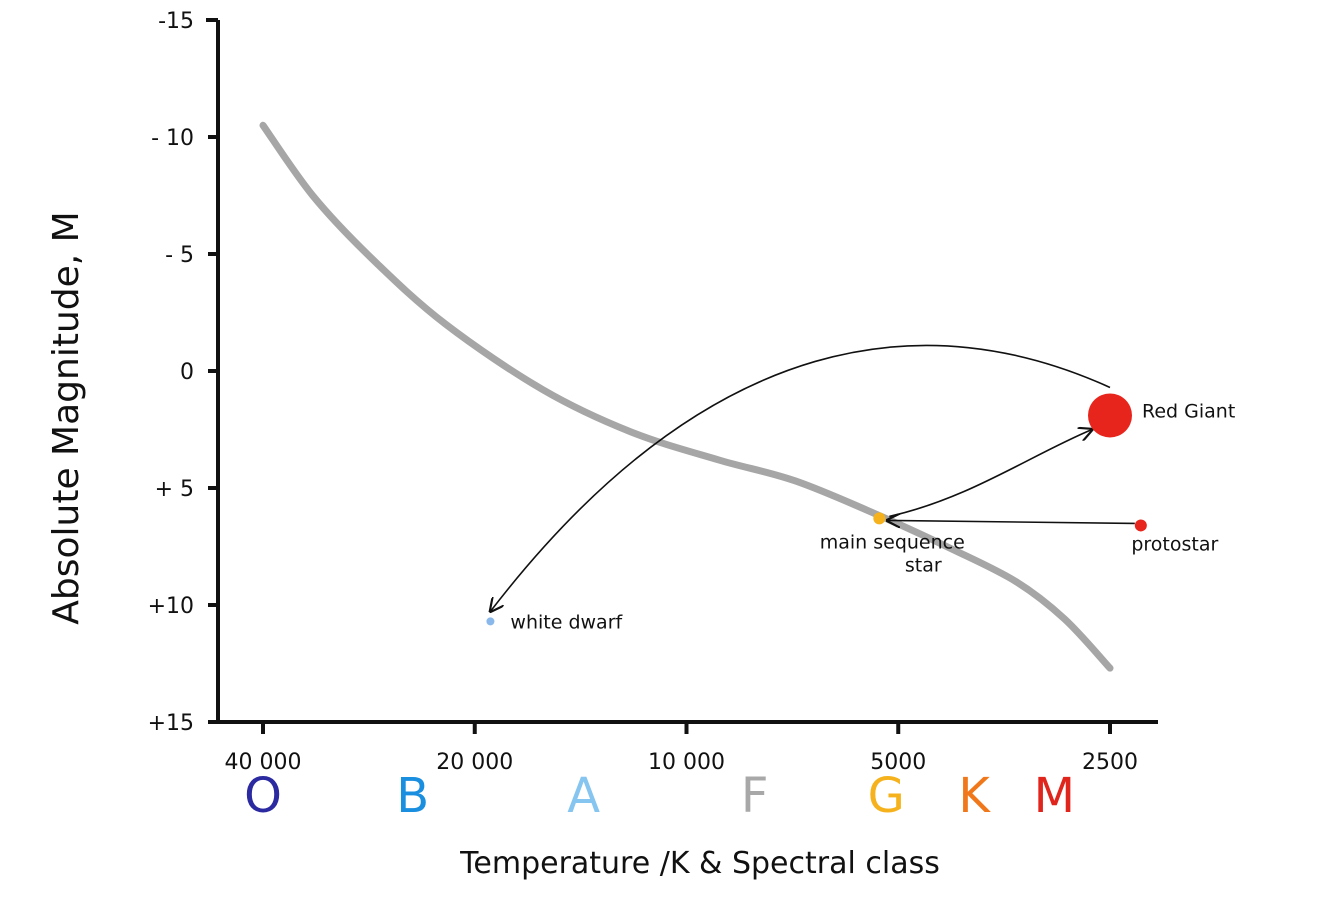  Describe the element at coordinates (895, 553) in the screenshot. I see `label-main-sequence-star: main sequence star` at that location.